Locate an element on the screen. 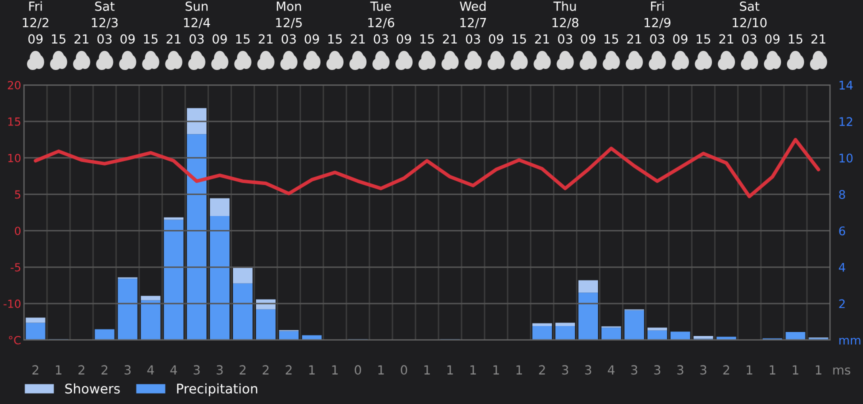  y2-tick-label: 4 is located at coordinates (842, 267).